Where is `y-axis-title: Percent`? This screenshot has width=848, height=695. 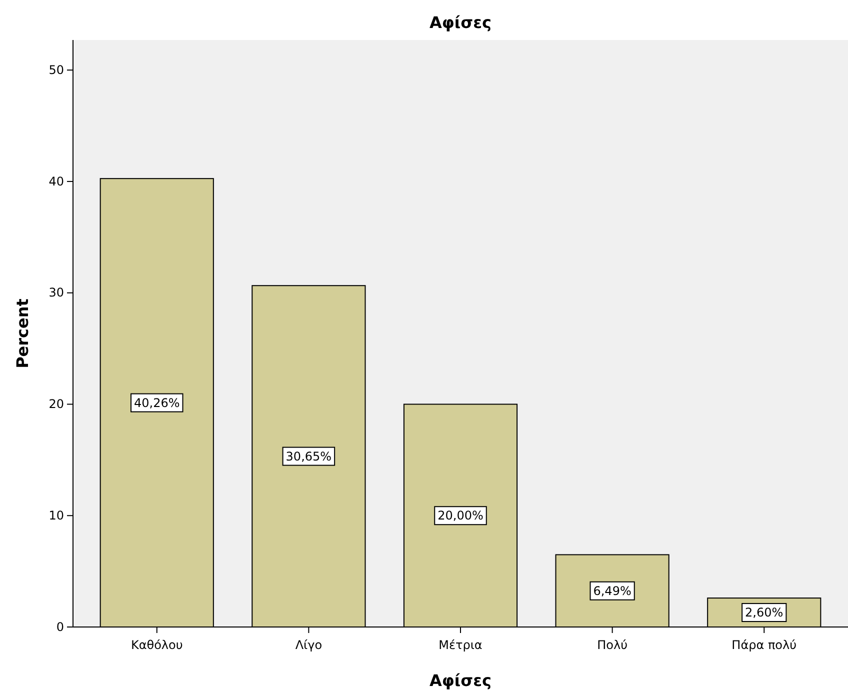
y-axis-title: Percent is located at coordinates (22, 333).